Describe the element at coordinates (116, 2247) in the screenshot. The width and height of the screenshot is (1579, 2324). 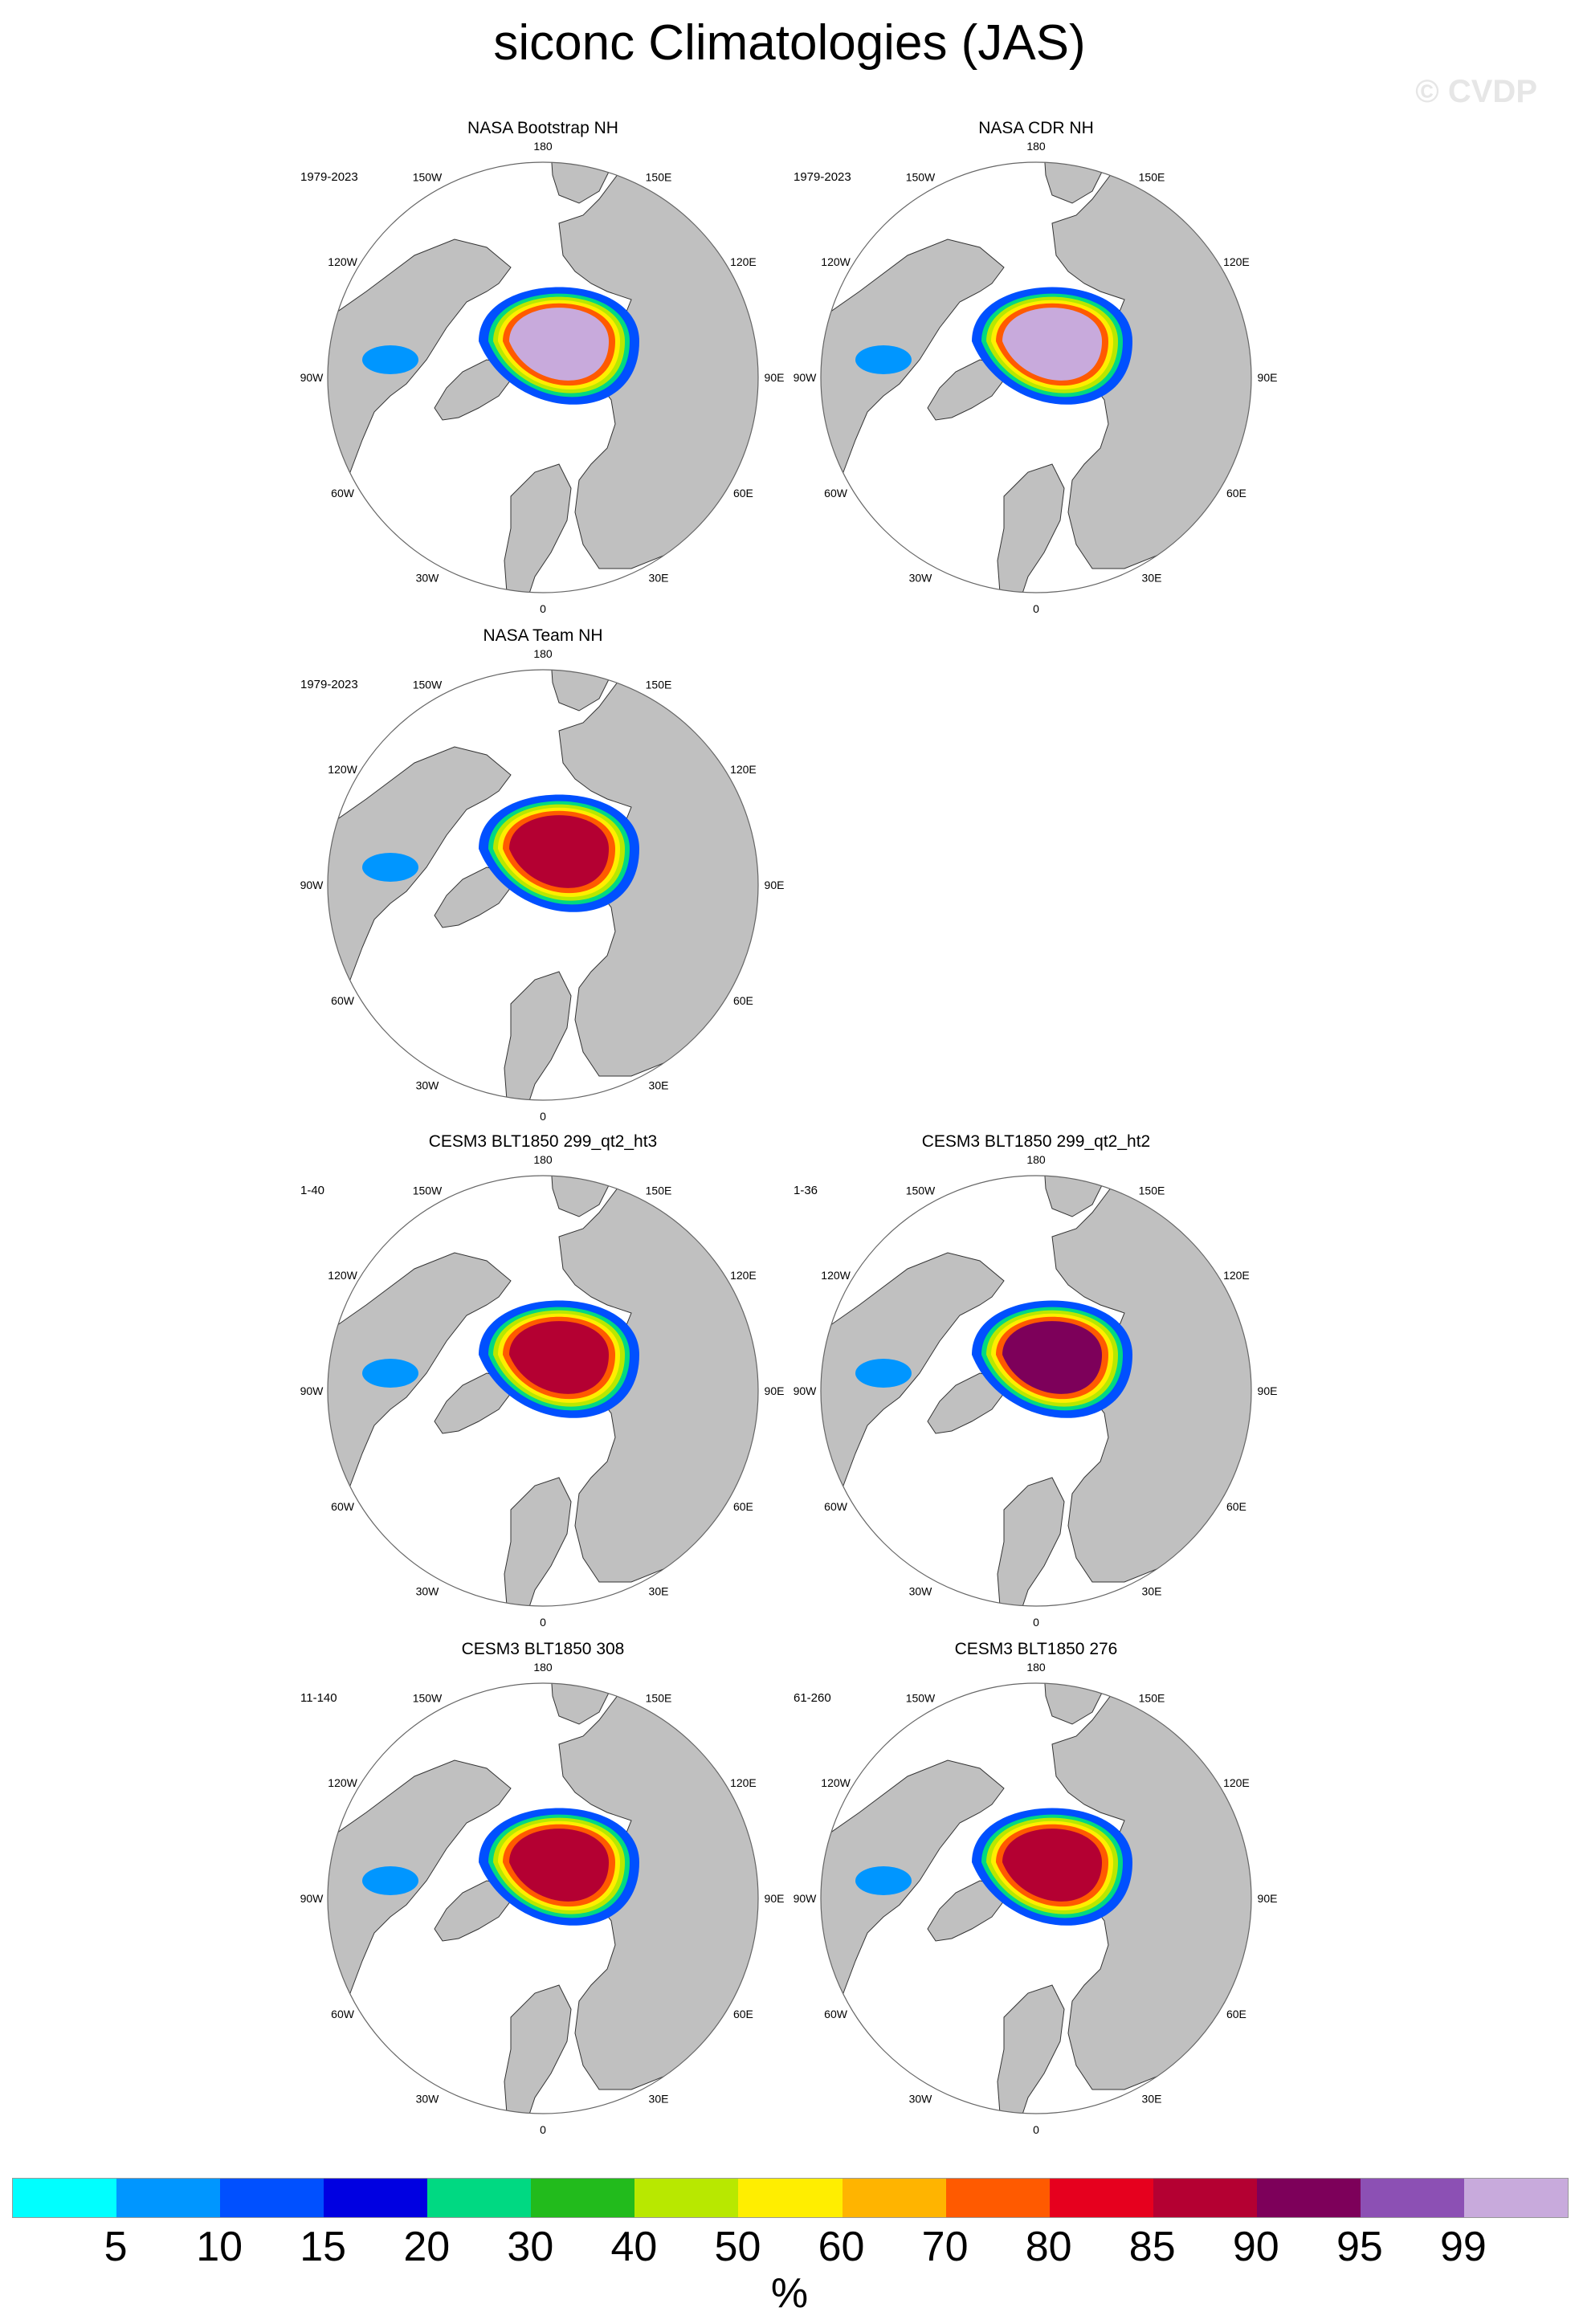
I see `colorbar-tick-label: 5` at that location.